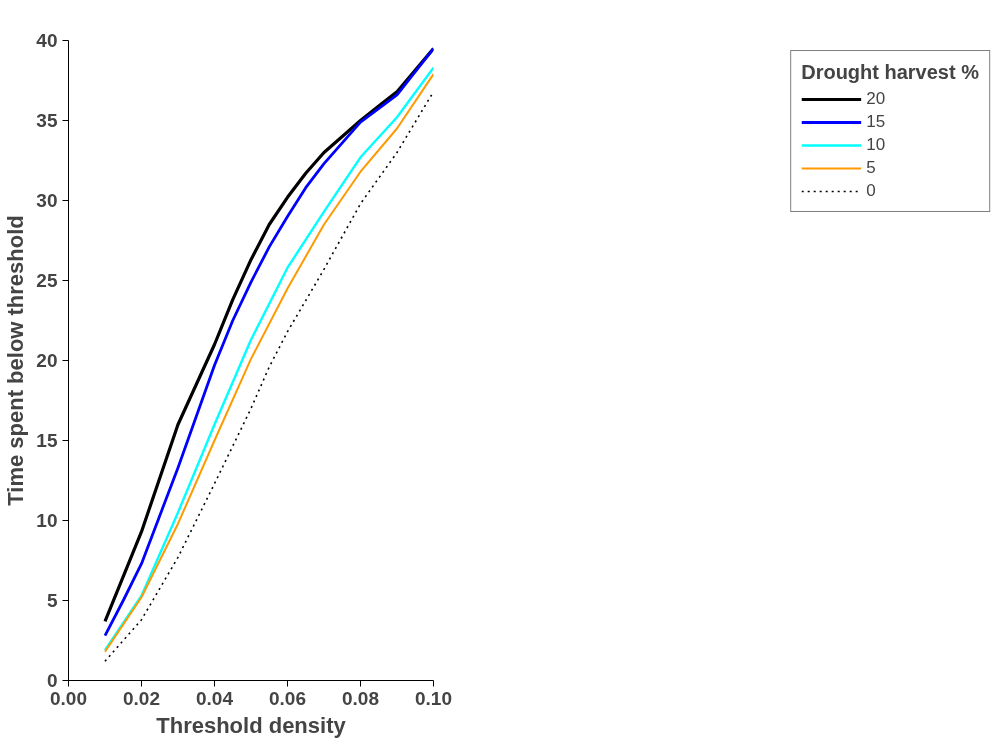 The image size is (1003, 745). Describe the element at coordinates (47, 40) in the screenshot. I see `y-tick-label: 40` at that location.